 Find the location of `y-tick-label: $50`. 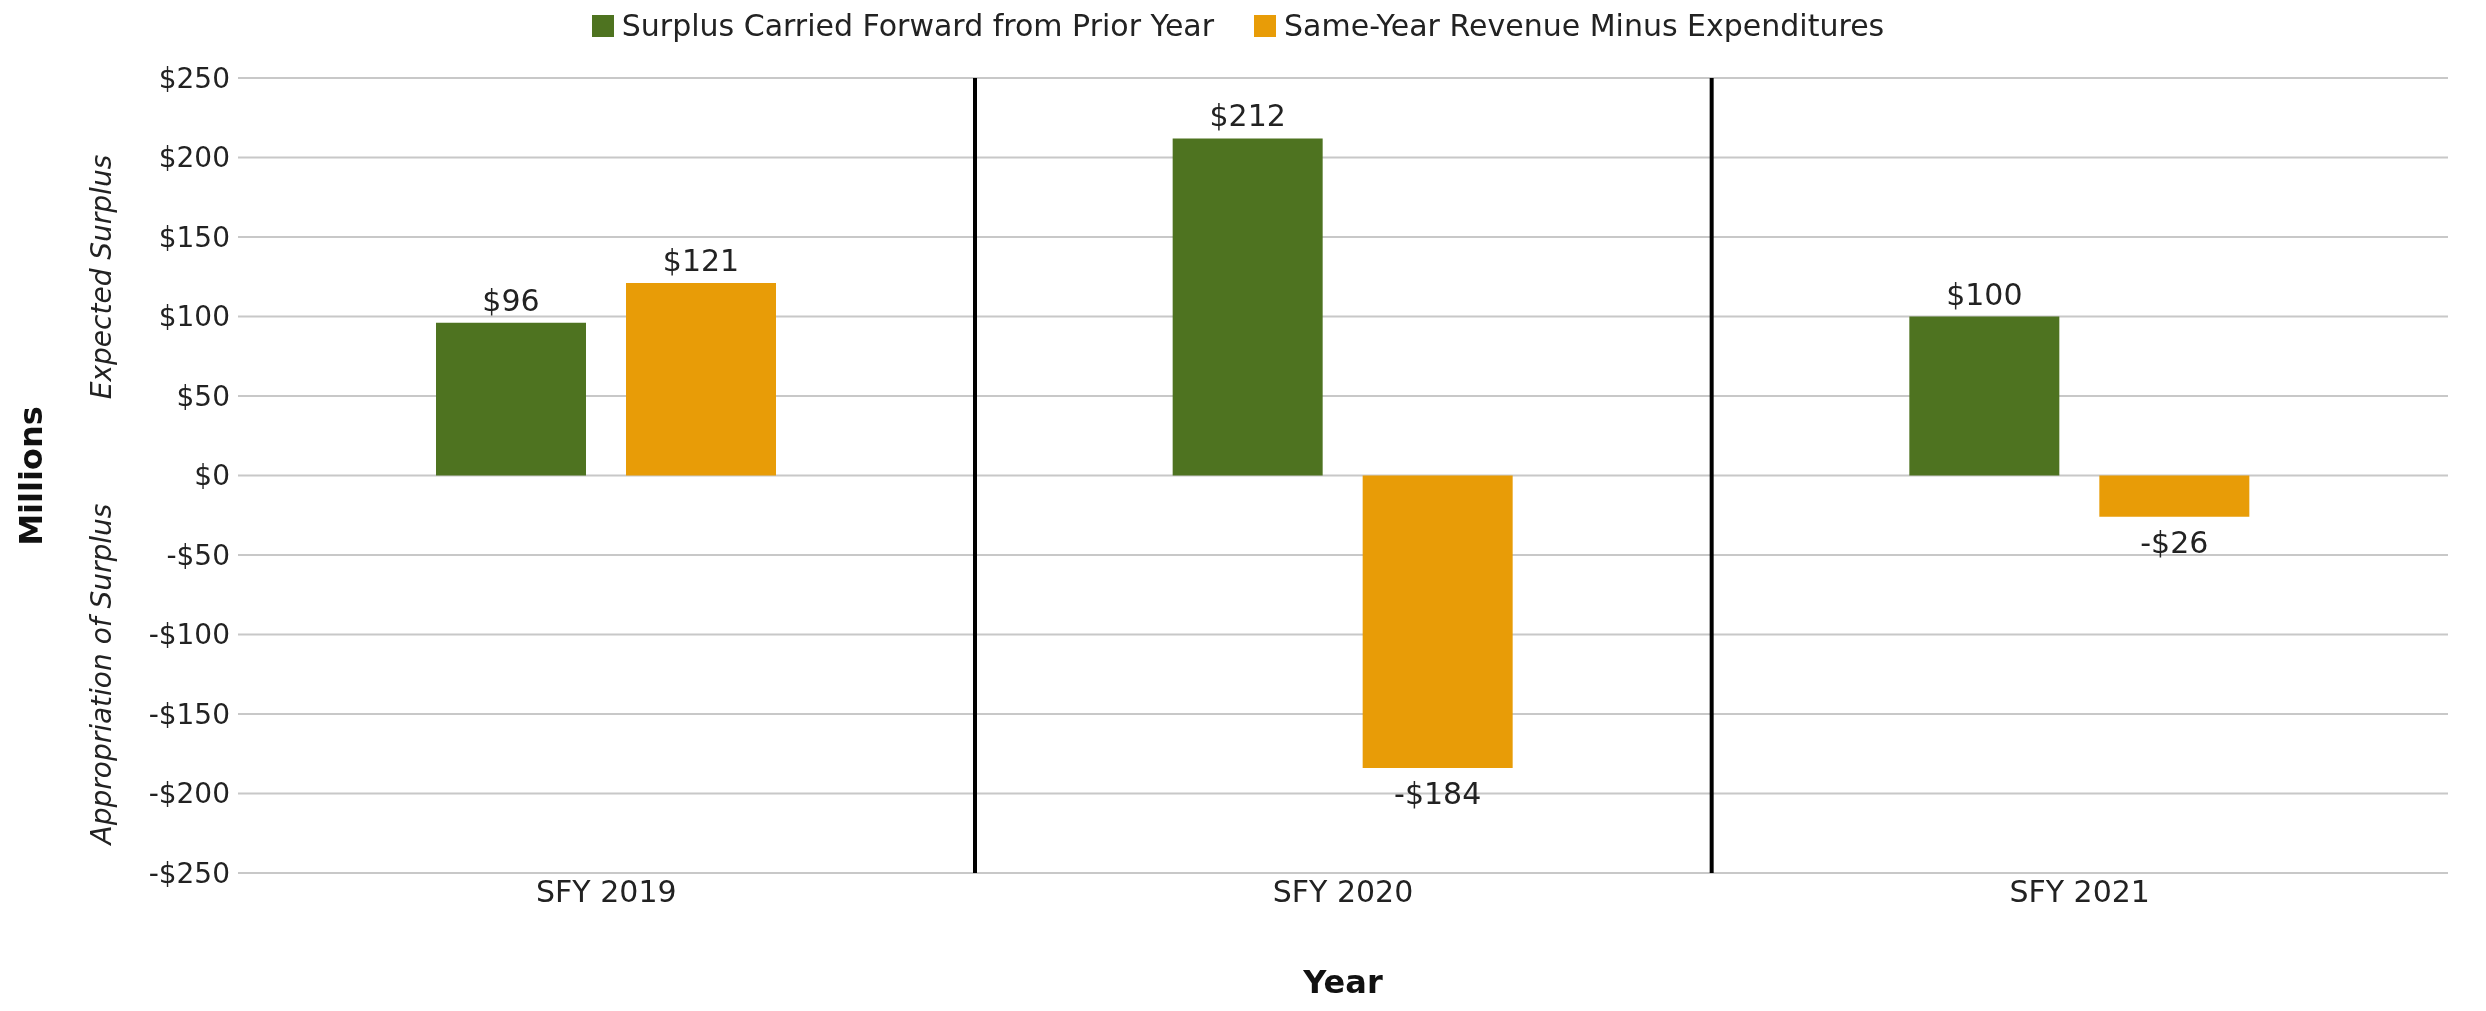

y-tick-label: $50 is located at coordinates (203, 396).